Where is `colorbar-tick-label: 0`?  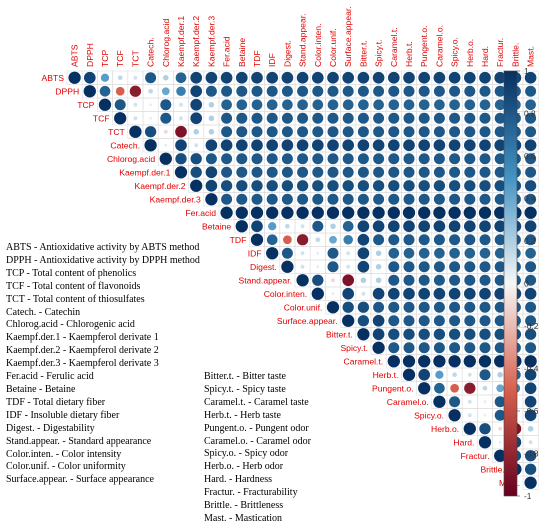 colorbar-tick-label: 0 is located at coordinates (526, 284).